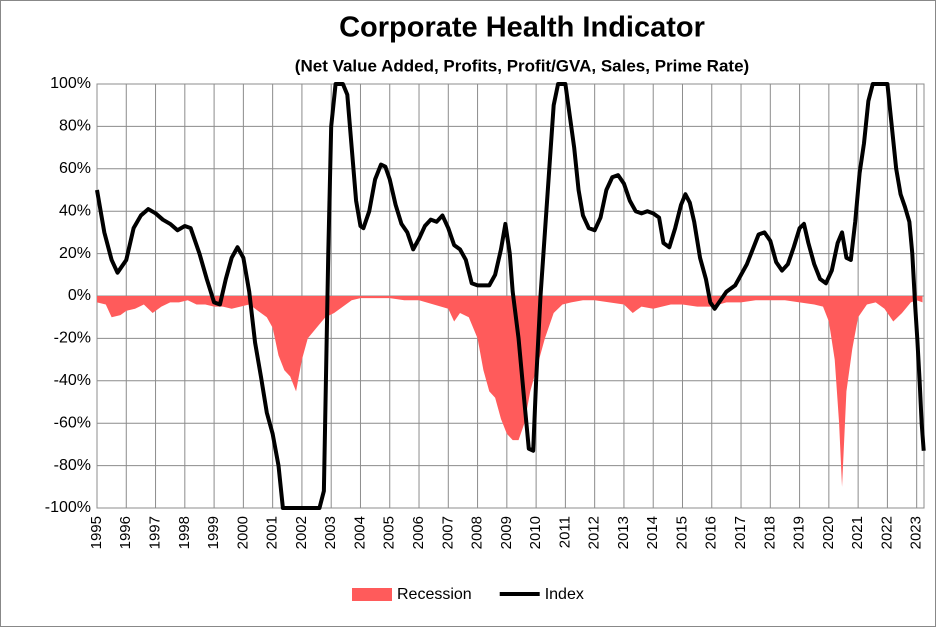 The image size is (936, 627). Describe the element at coordinates (155, 532) in the screenshot. I see `x-tick-label: 1997` at that location.